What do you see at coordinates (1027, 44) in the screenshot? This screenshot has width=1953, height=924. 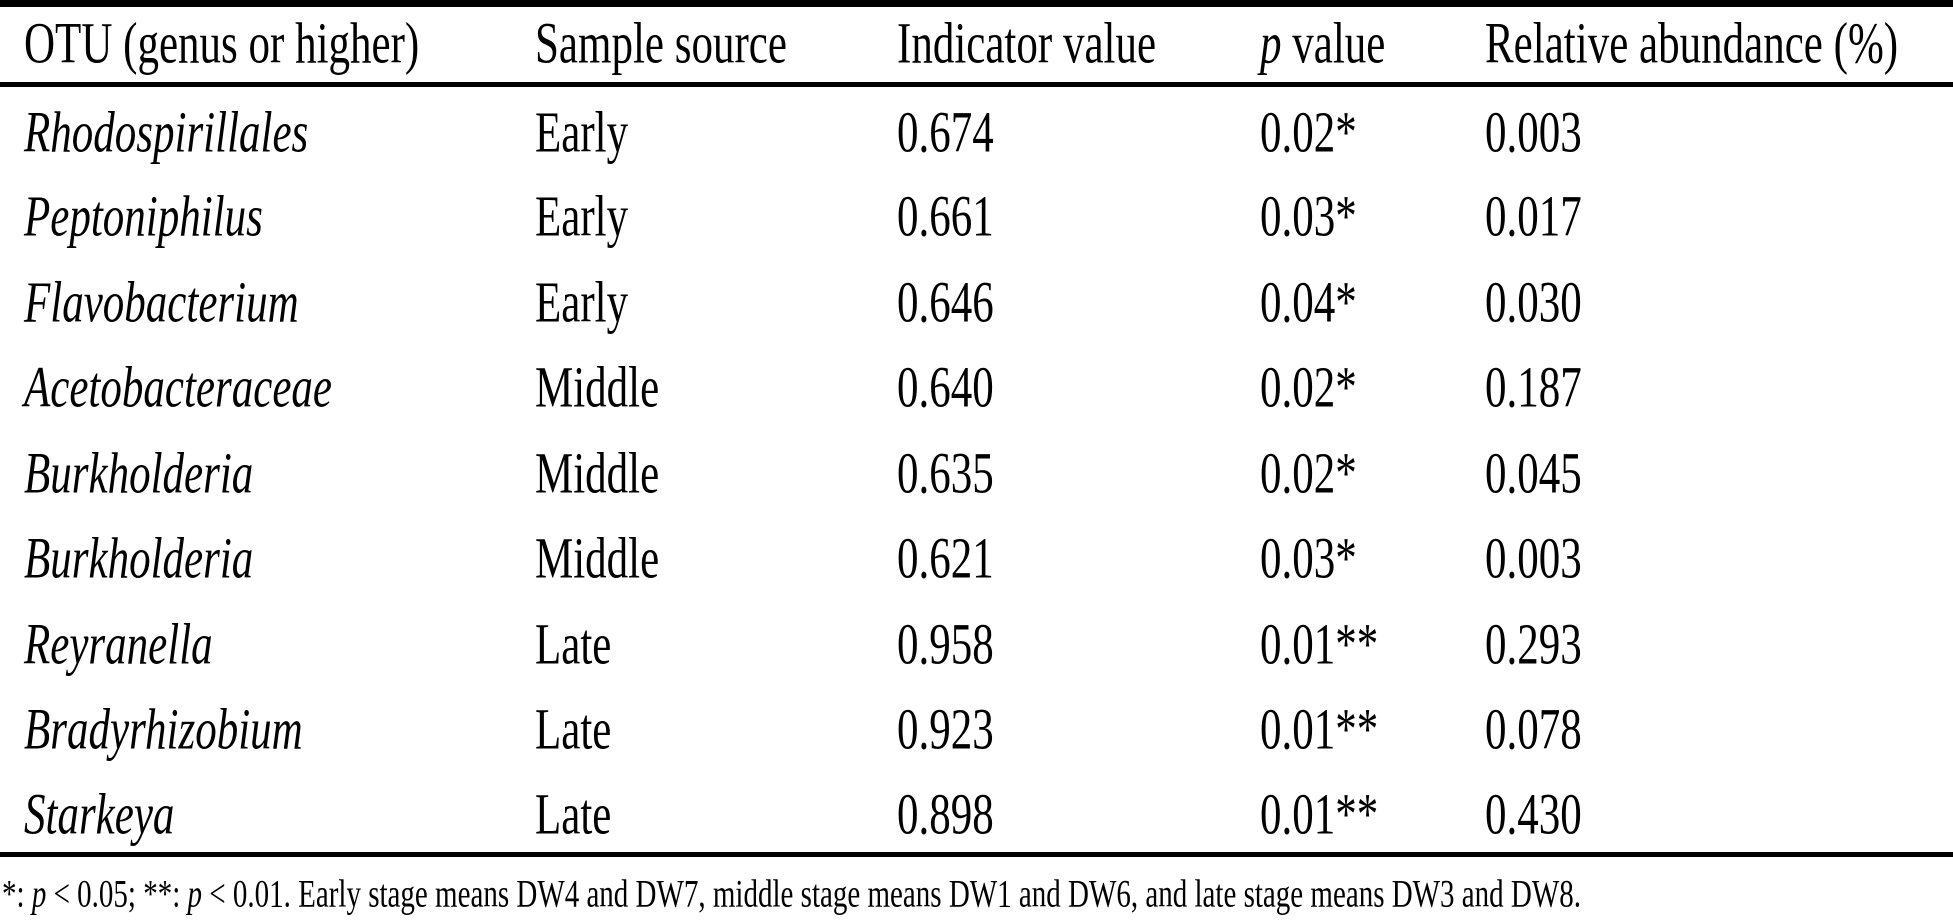 I see `column-header-indicator-value: Indicator value` at bounding box center [1027, 44].